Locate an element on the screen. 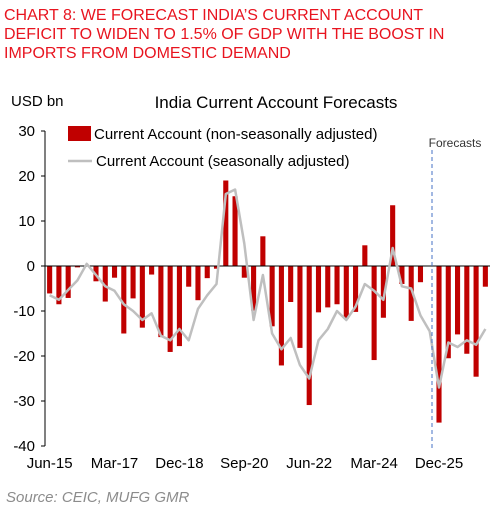  forecast-label: Forecasts is located at coordinates (455, 143).